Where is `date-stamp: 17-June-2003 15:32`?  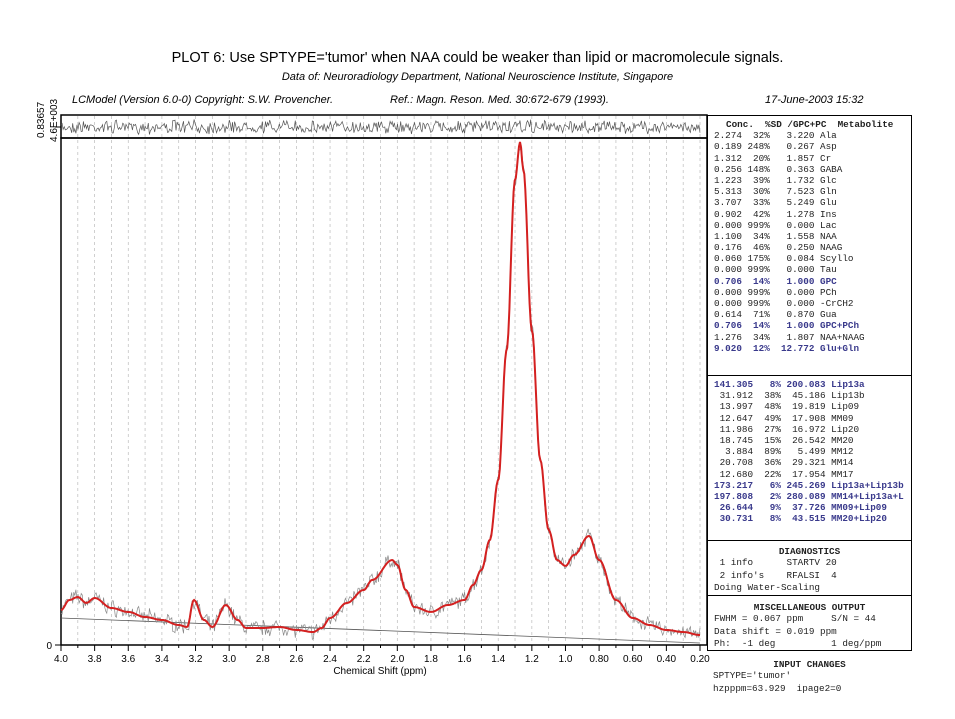 date-stamp: 17-June-2003 15:32 is located at coordinates (814, 100).